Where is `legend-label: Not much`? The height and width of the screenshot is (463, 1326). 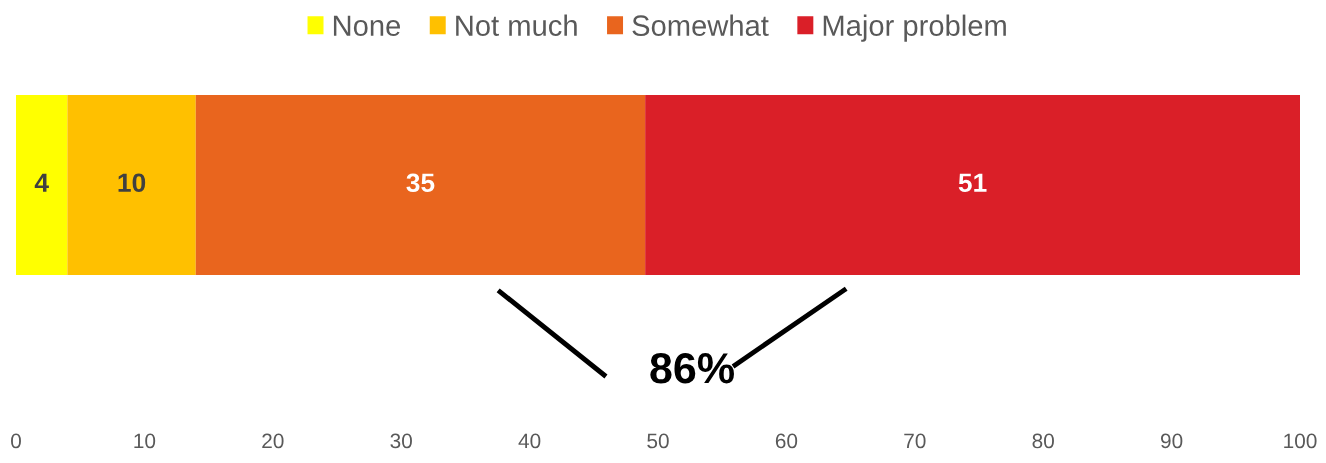 legend-label: Not much is located at coordinates (516, 25).